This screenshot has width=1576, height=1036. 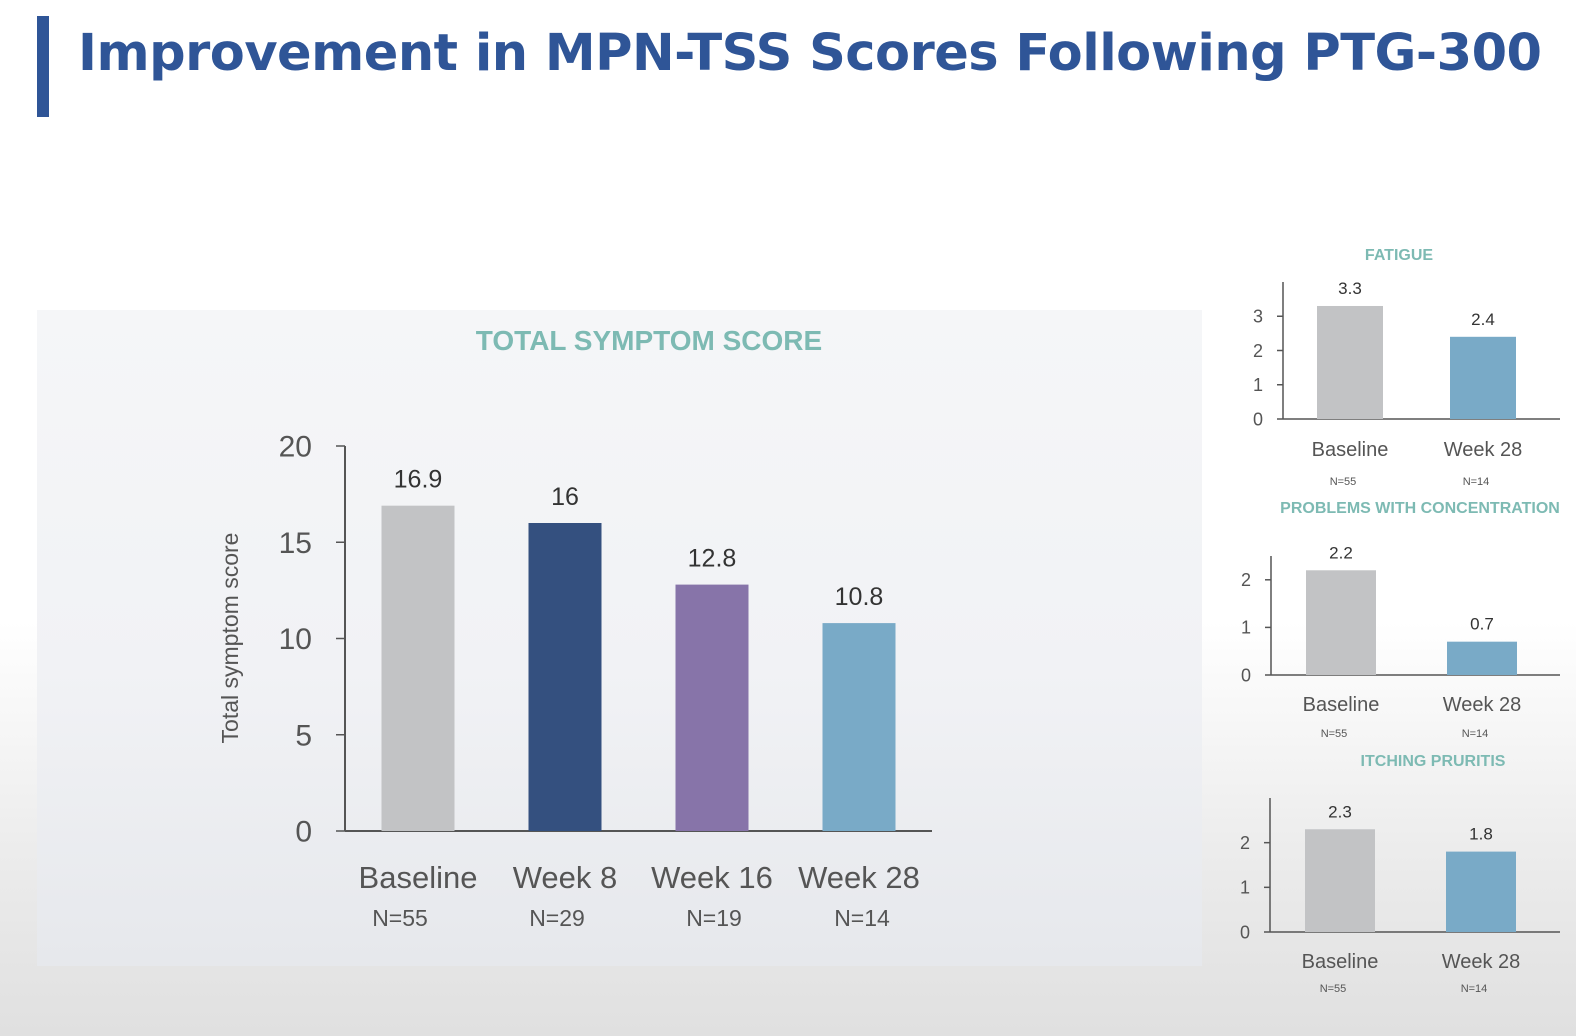 What do you see at coordinates (1481, 834) in the screenshot?
I see `data-label: 1.8` at bounding box center [1481, 834].